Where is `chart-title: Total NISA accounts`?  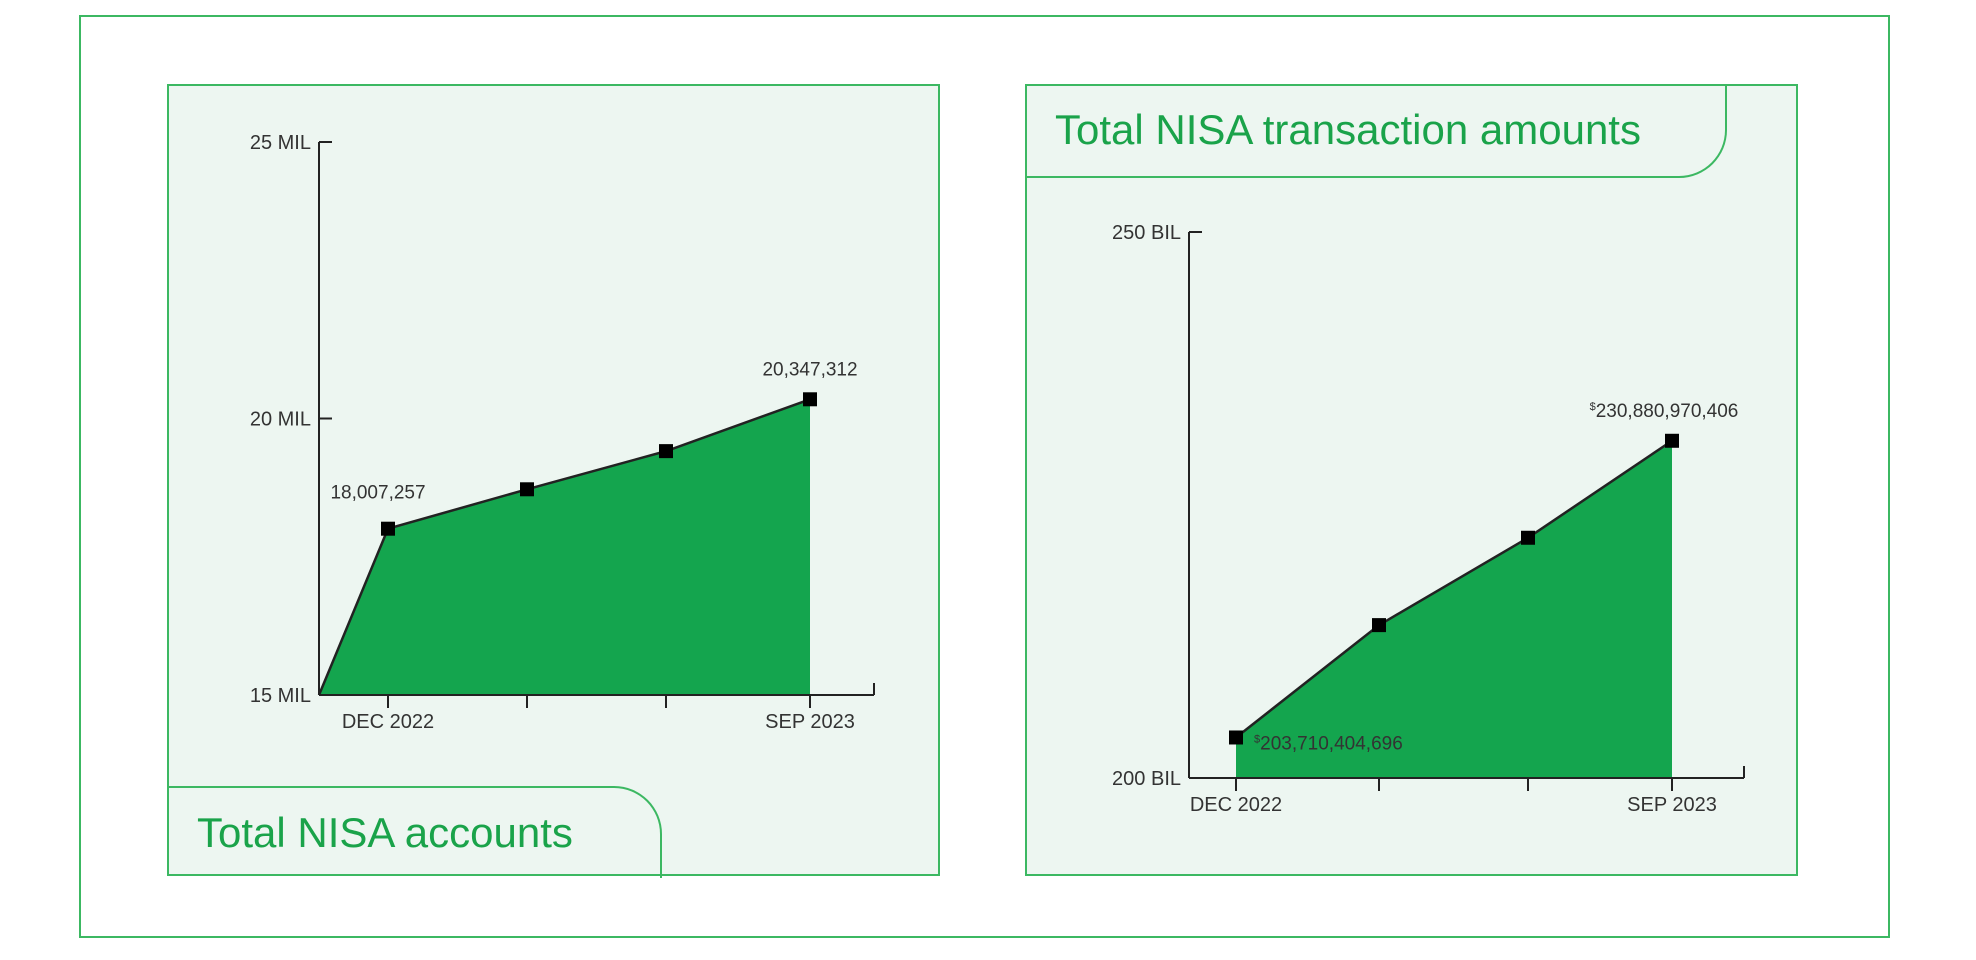 chart-title: Total NISA accounts is located at coordinates (385, 832).